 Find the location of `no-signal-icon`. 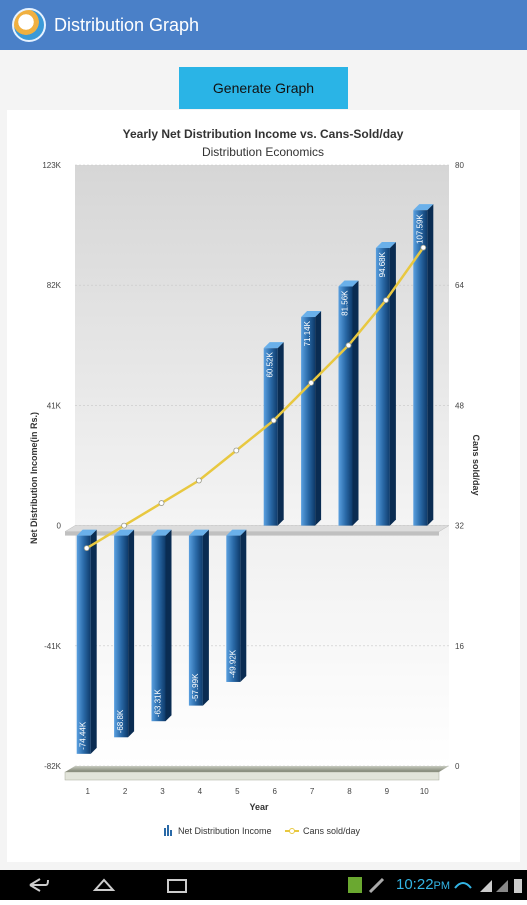

no-signal-icon is located at coordinates (502, 886).